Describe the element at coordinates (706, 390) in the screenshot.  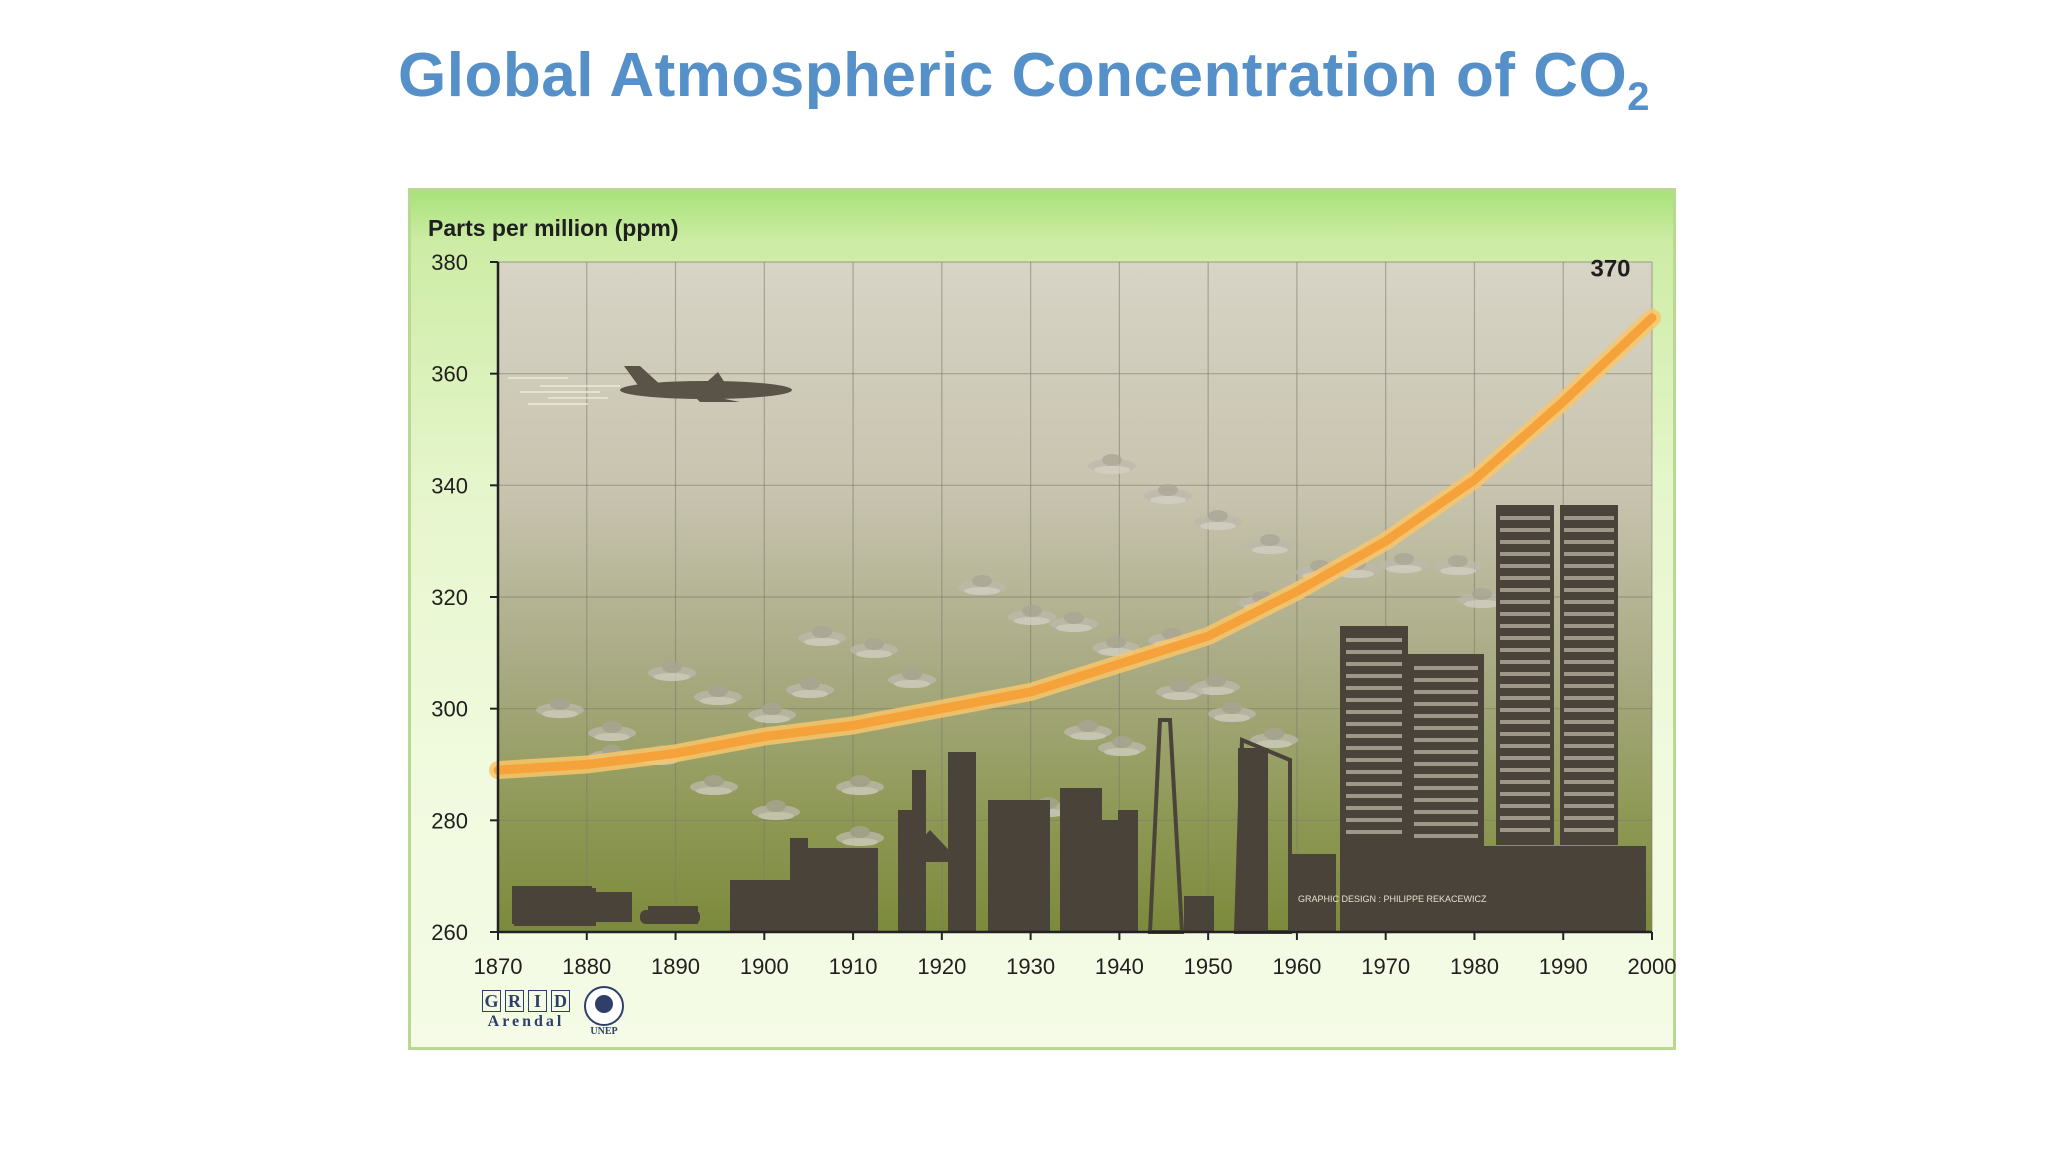
I see `airplane-body` at that location.